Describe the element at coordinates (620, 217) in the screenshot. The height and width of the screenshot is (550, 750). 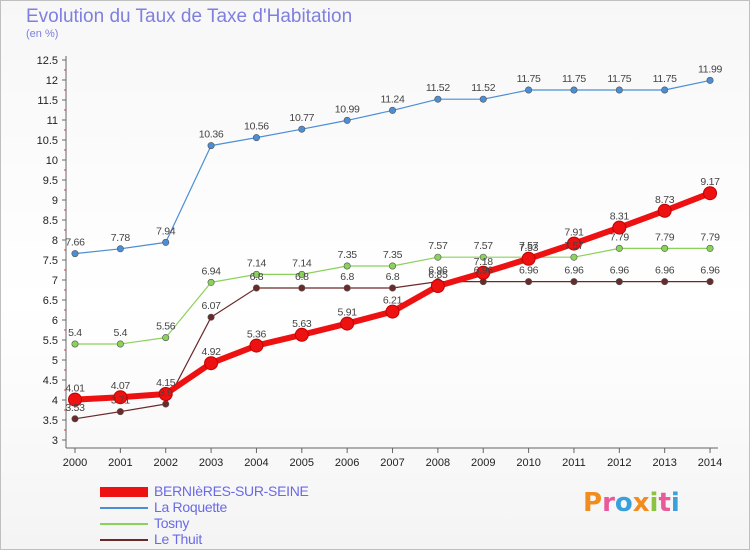
I see `data-label: 8.31` at that location.